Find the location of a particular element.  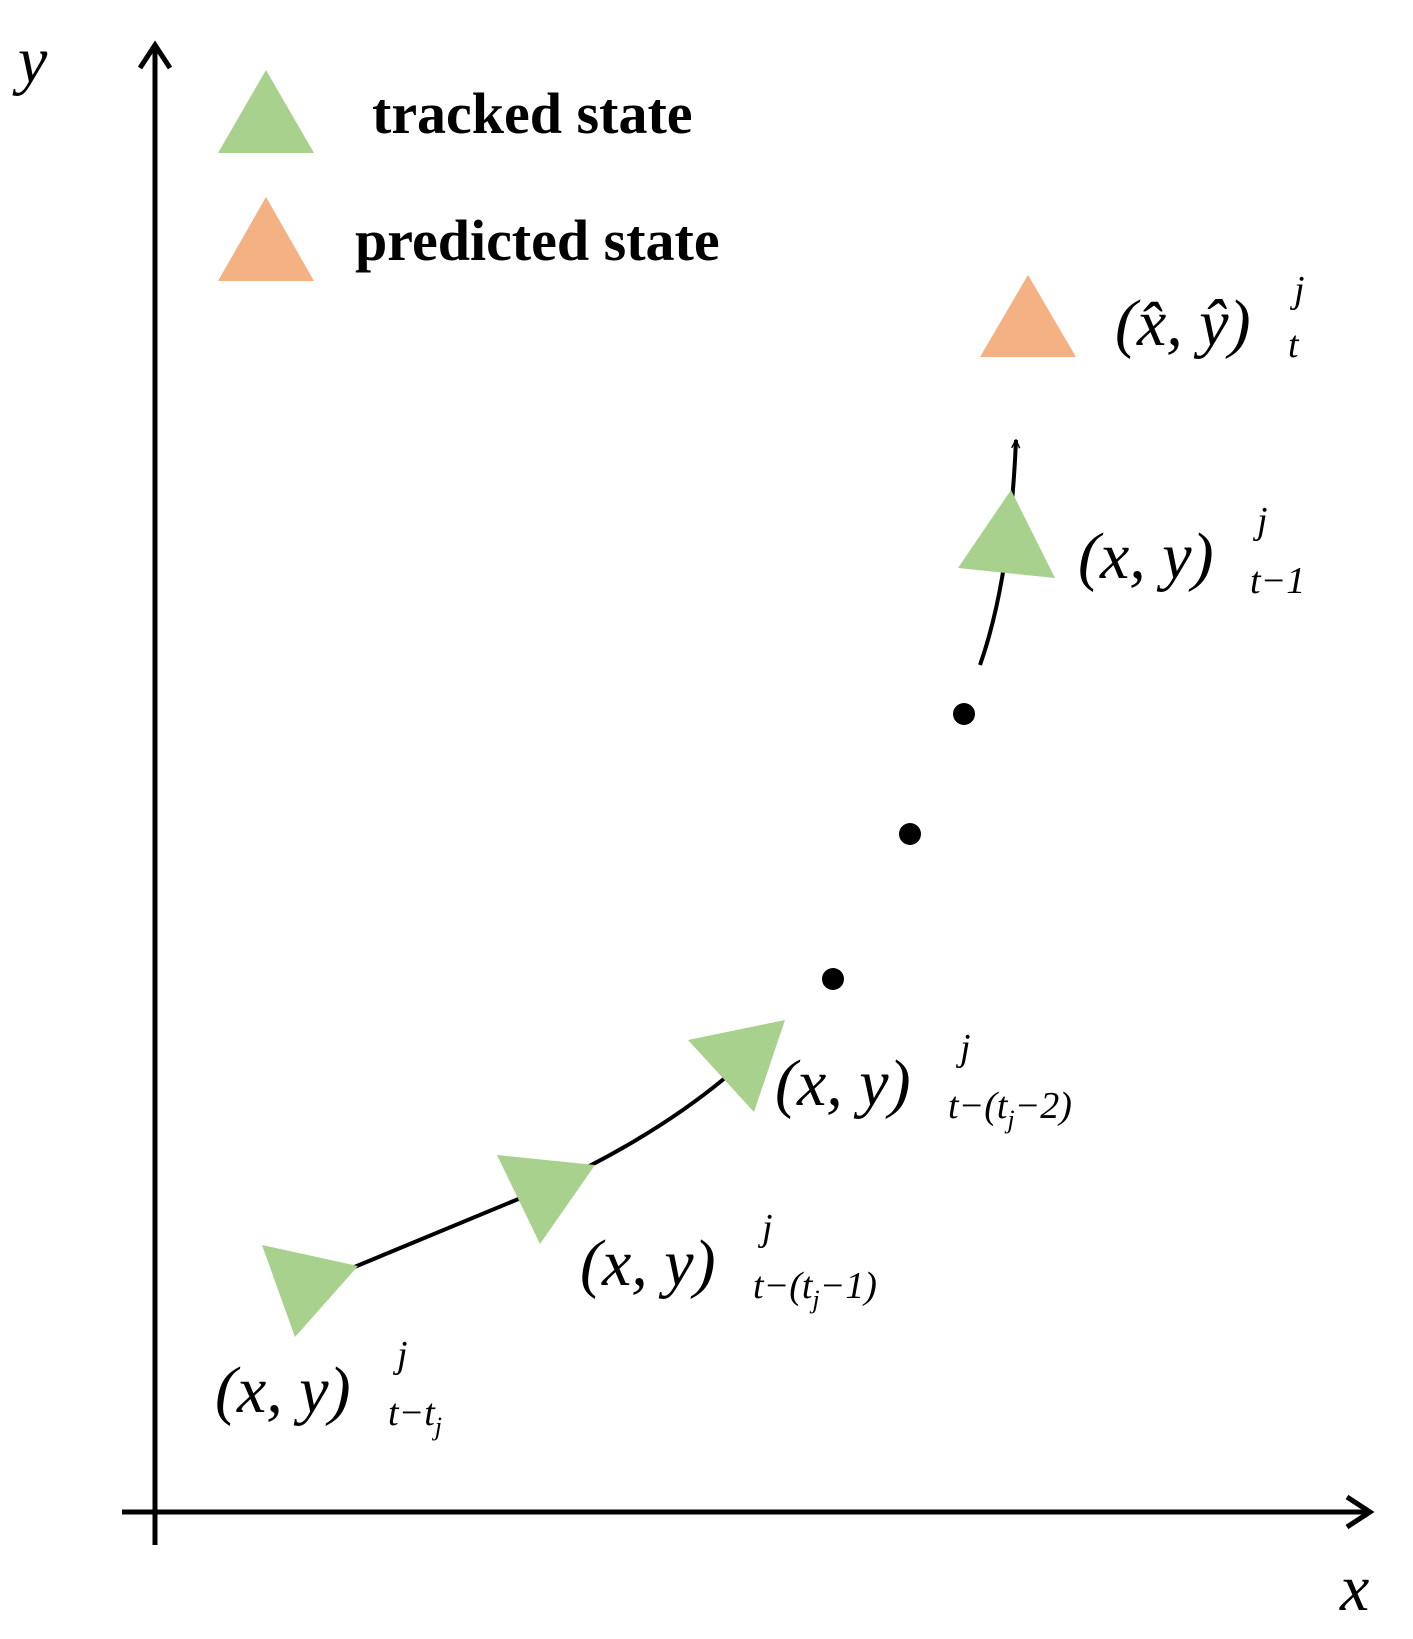

legend-tracked-label: tracked state is located at coordinates (532, 113).